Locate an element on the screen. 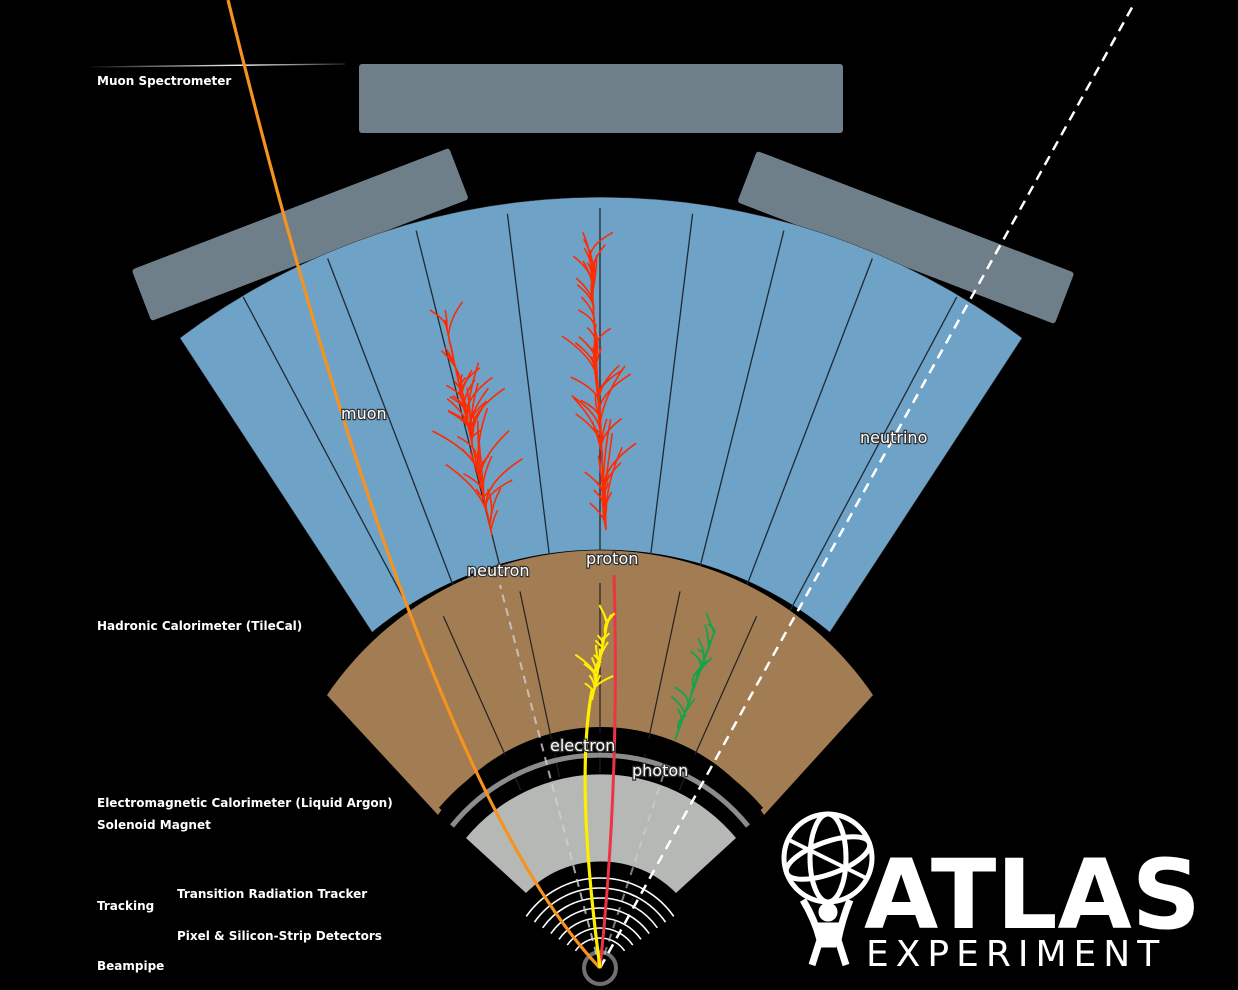 The width and height of the screenshot is (1238, 990). electron-shower-branch-core is located at coordinates (600, 660).